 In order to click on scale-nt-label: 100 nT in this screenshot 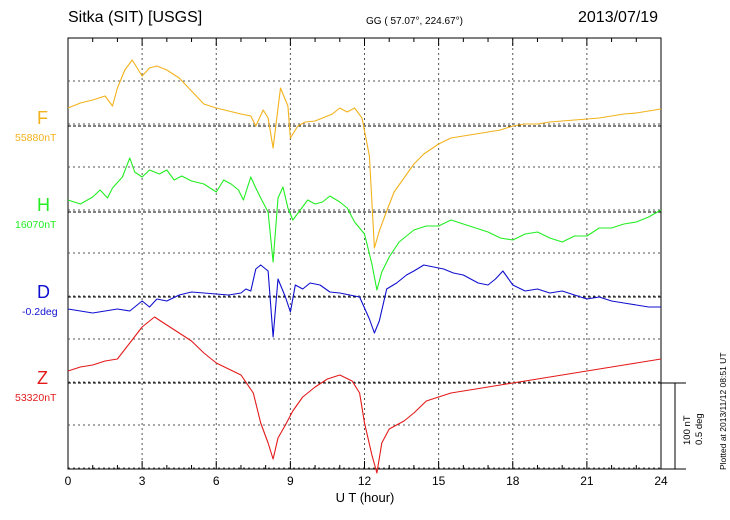, I will do `click(687, 430)`.